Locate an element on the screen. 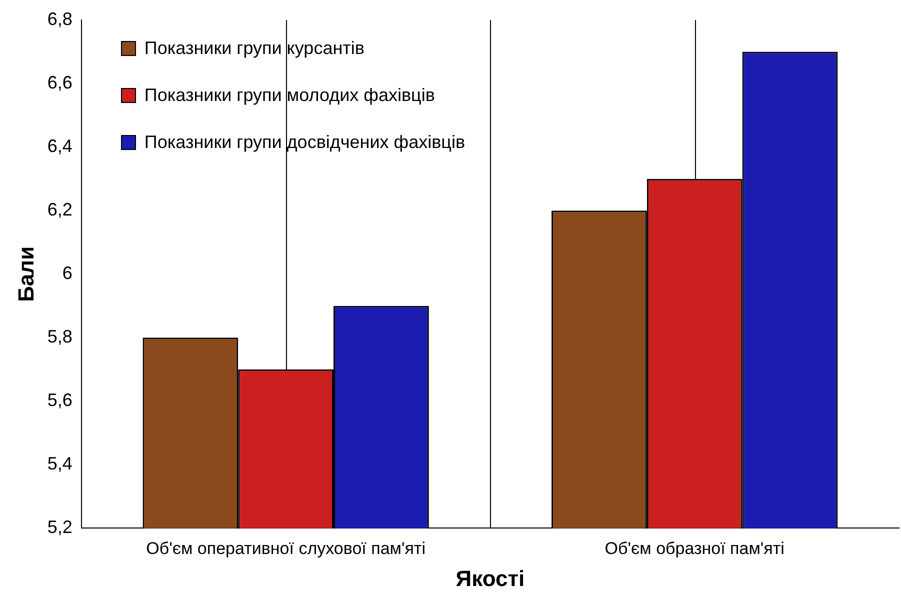 Image resolution: width=901 pixels, height=607 pixels. x-tick-label: Об'єм оперативної слухової пам'яті is located at coordinates (286, 548).